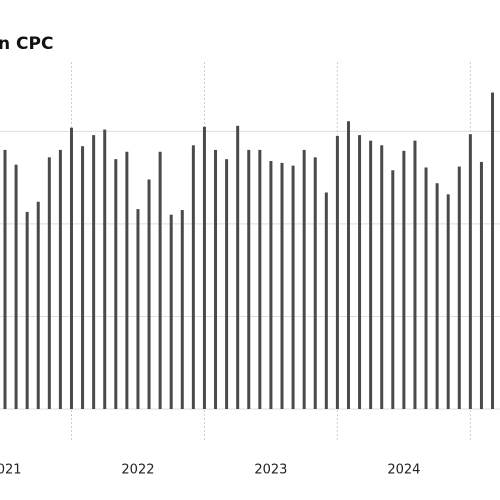 This screenshot has width=500, height=500. What do you see at coordinates (26, 44) in the screenshot?
I see `chart-title: n CPC` at bounding box center [26, 44].